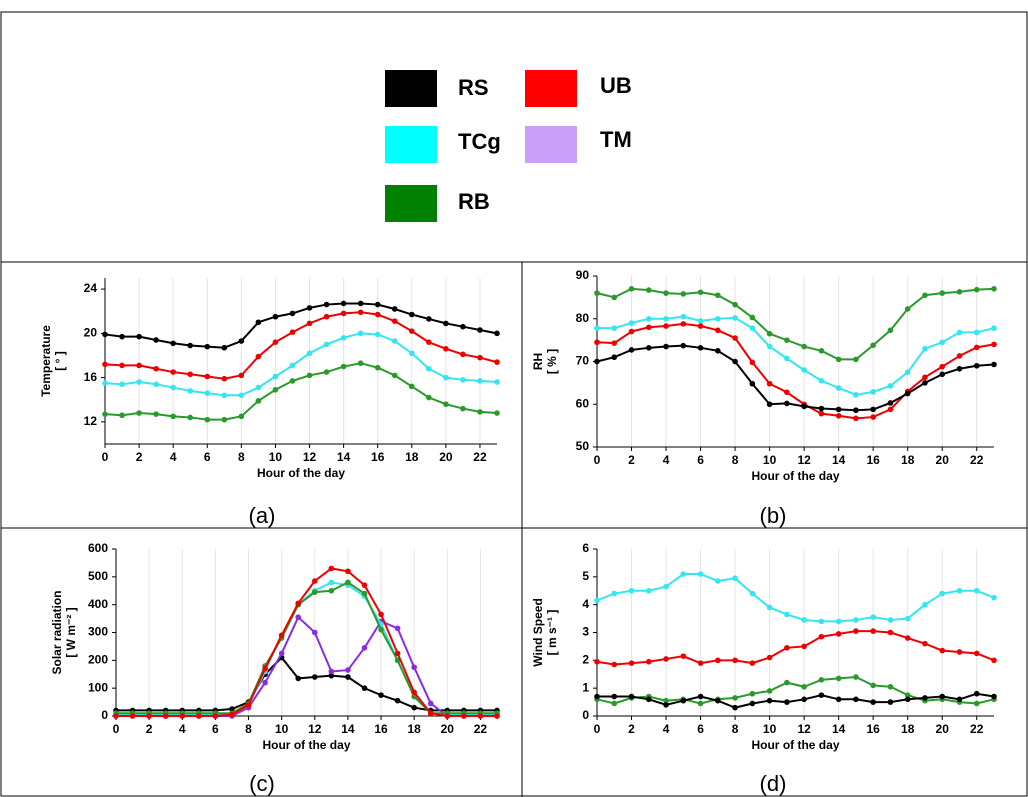 Image resolution: width=1028 pixels, height=797 pixels. What do you see at coordinates (91, 421) in the screenshot?
I see `y-tick-label: 12` at bounding box center [91, 421].